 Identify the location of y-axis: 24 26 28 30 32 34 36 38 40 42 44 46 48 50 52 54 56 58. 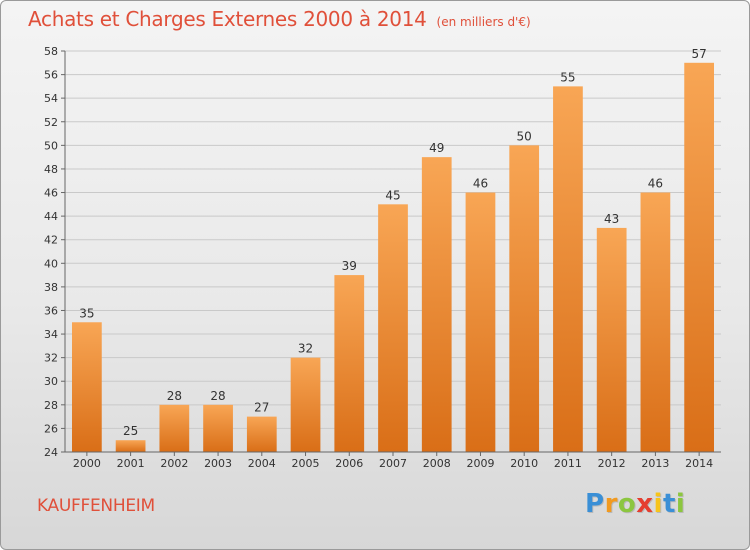
(55, 252).